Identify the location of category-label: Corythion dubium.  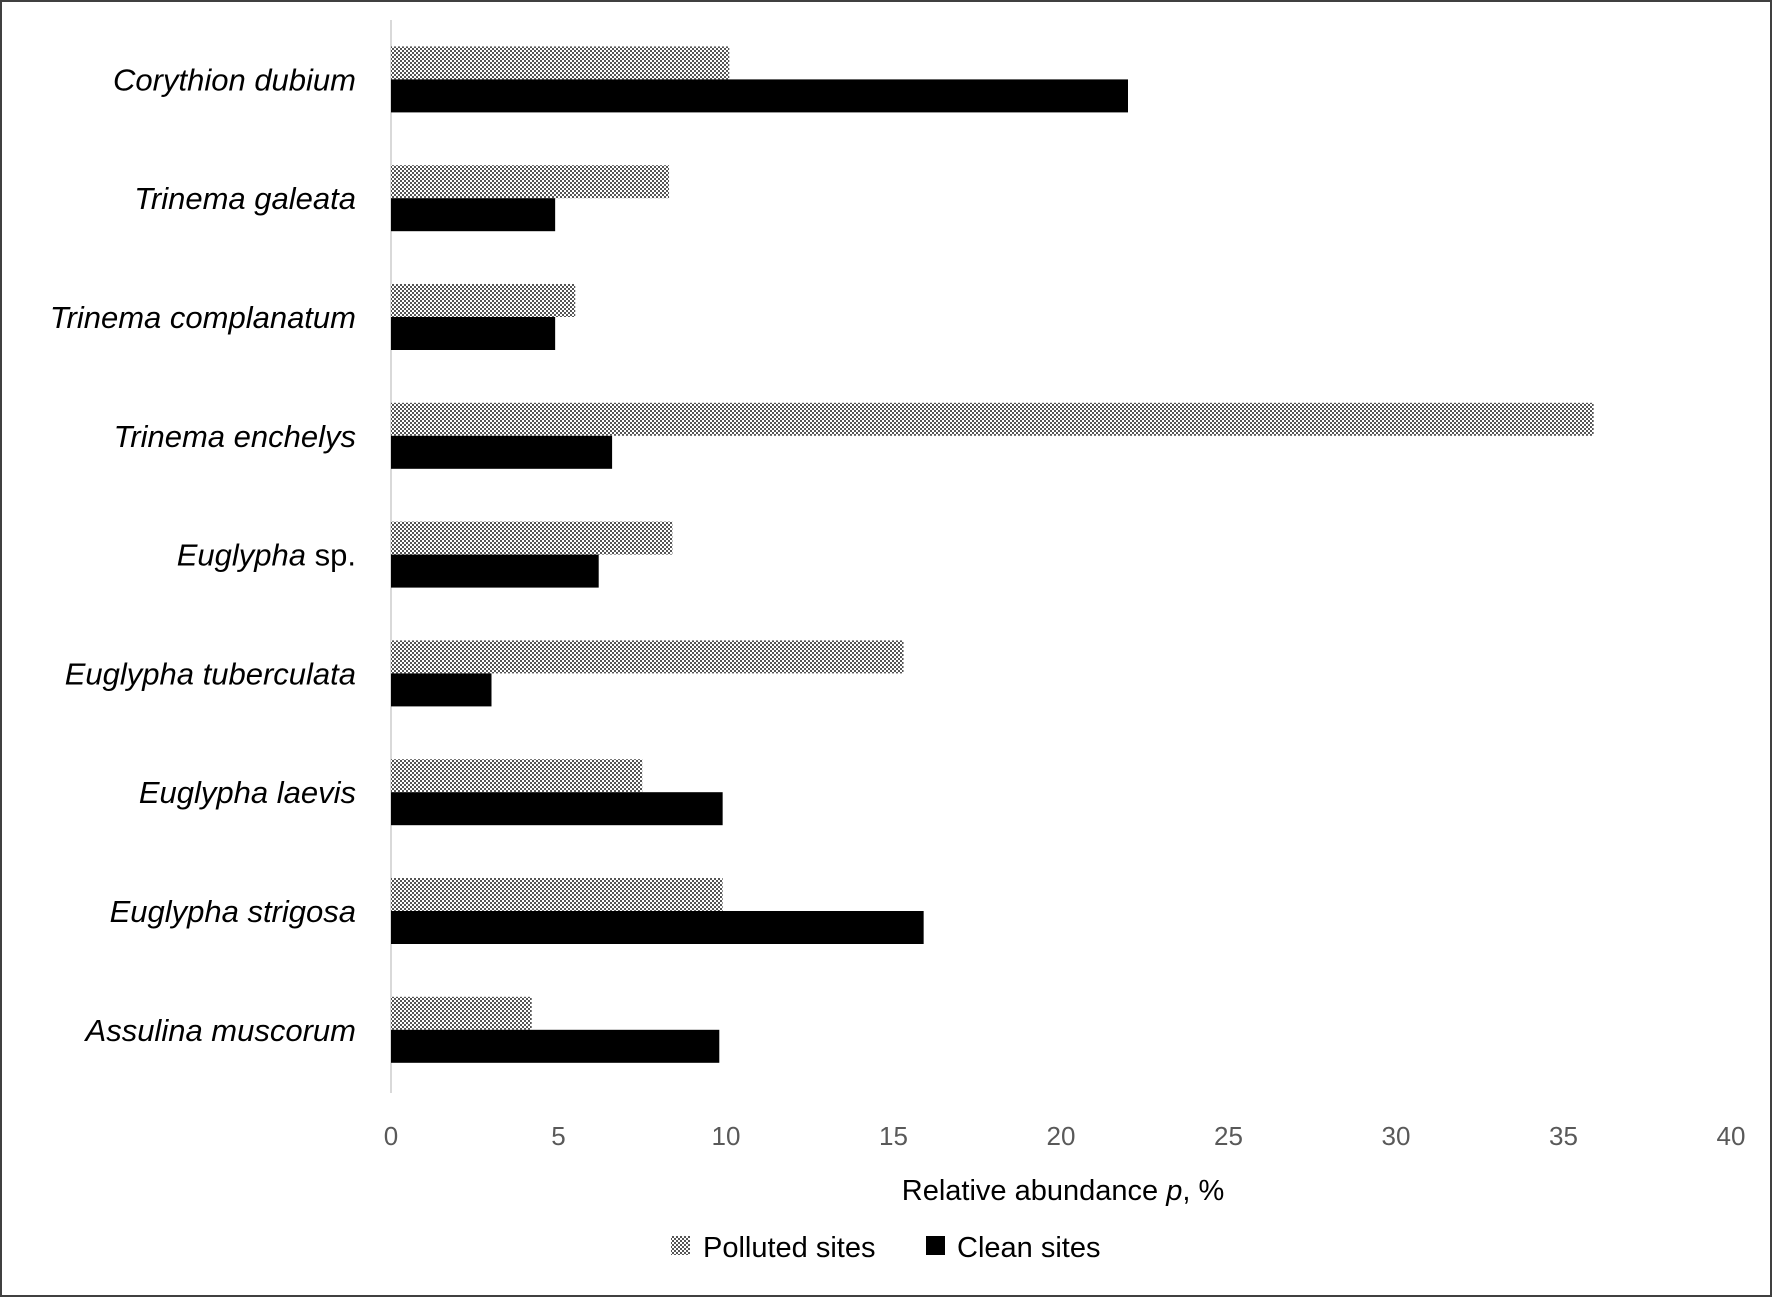
(234, 79).